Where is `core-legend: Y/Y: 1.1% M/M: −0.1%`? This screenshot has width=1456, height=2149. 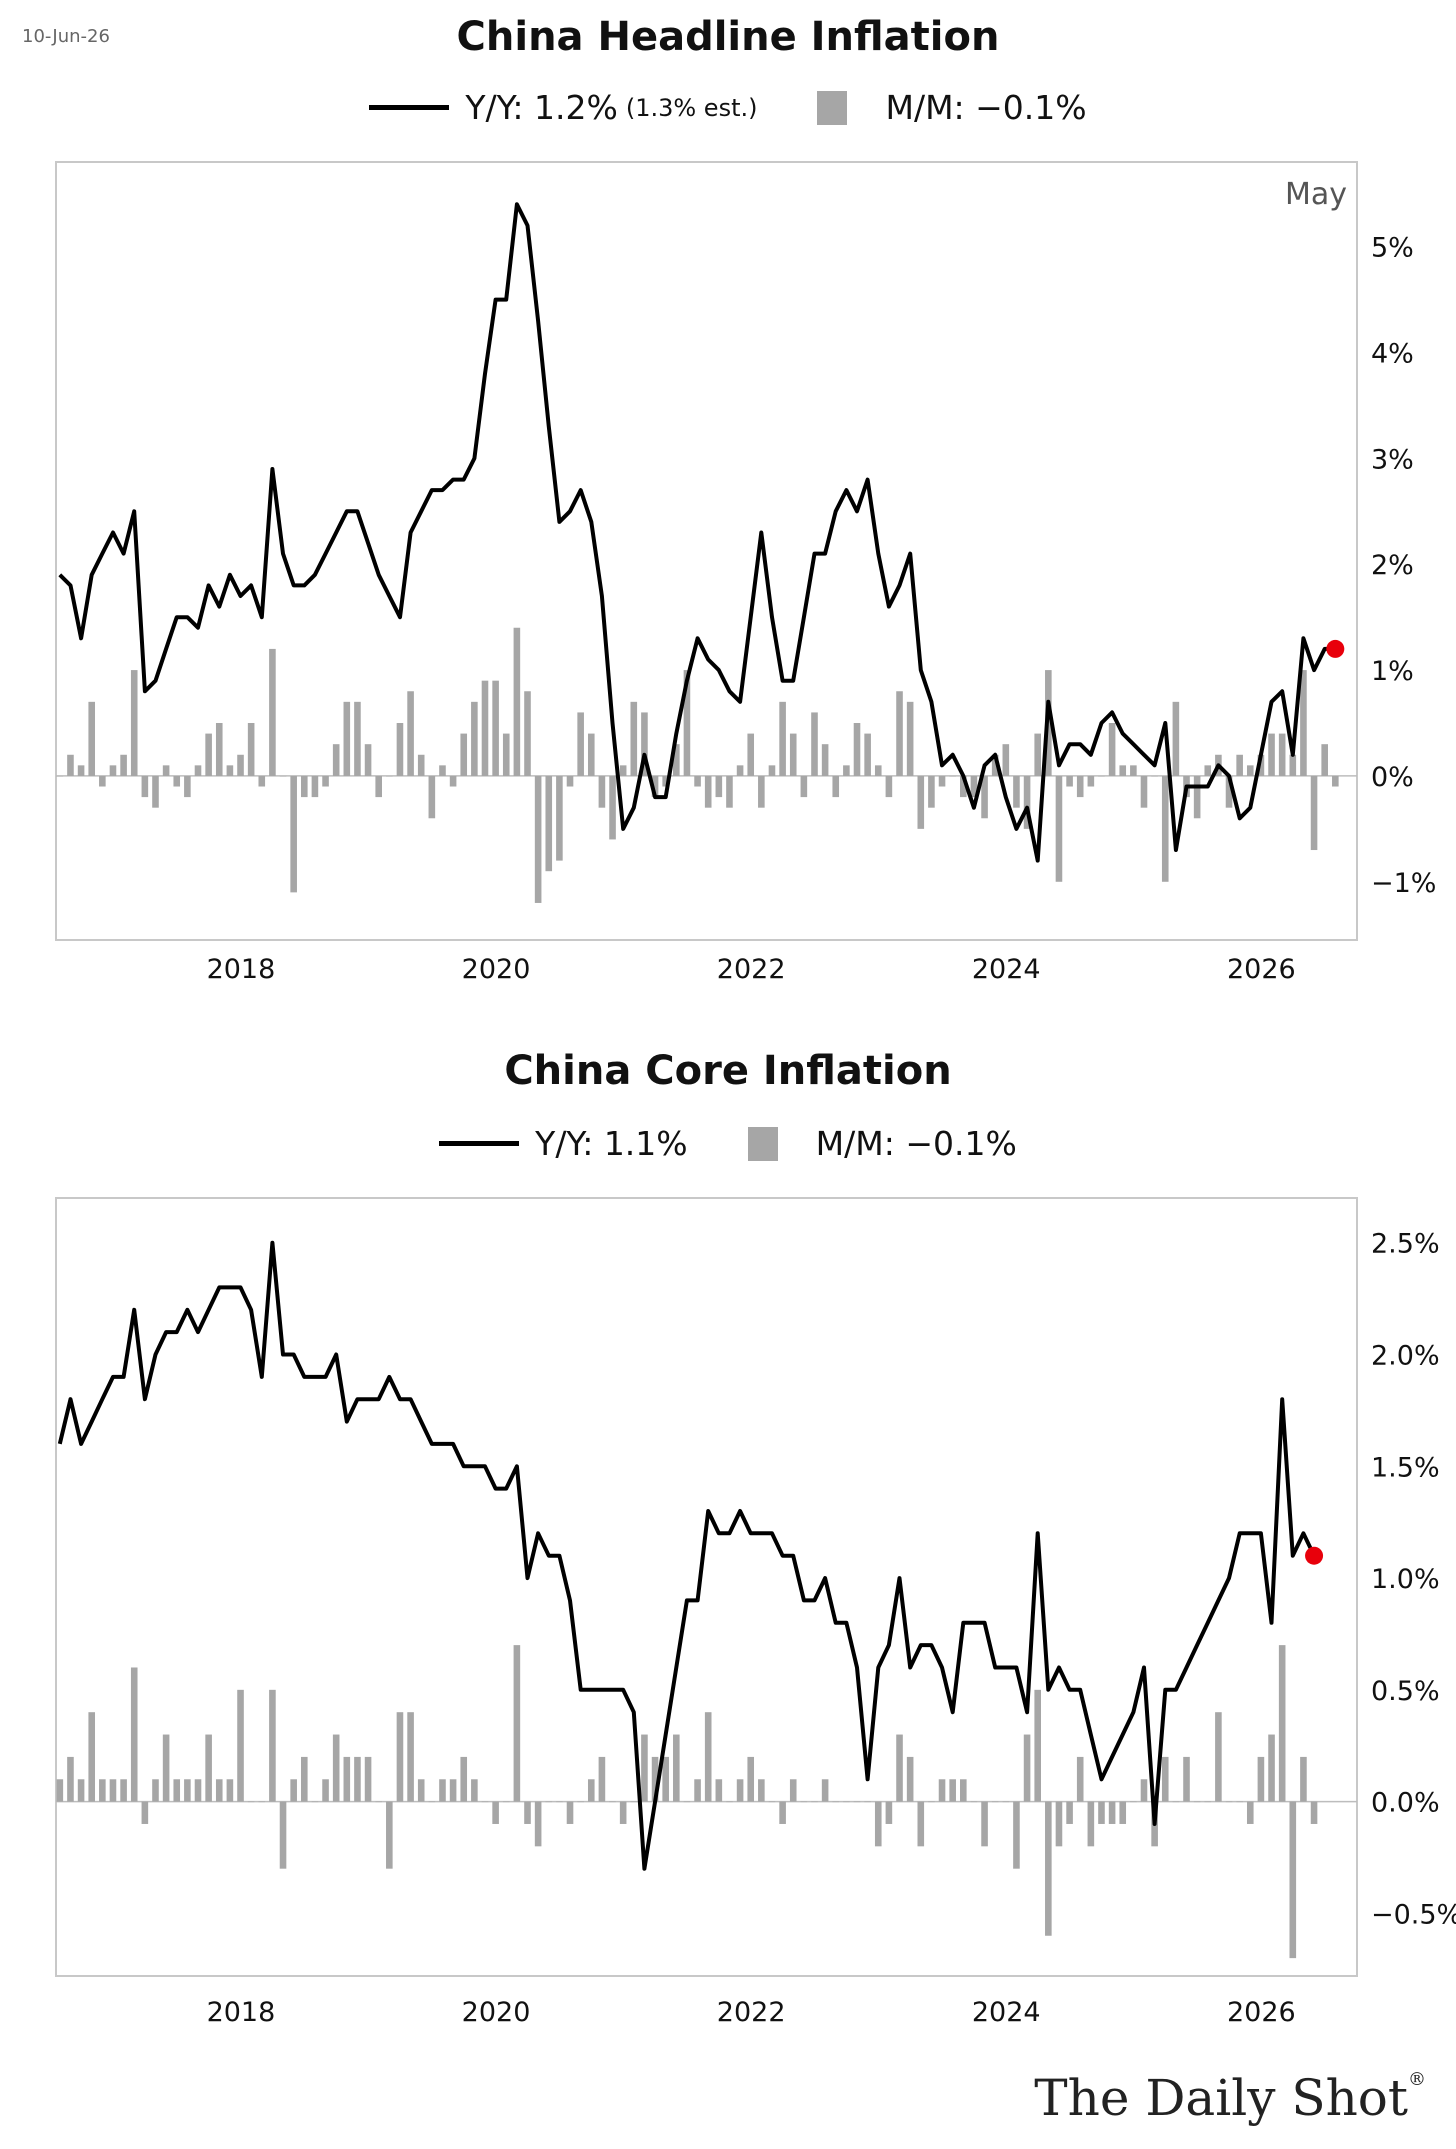
core-legend: Y/Y: 1.1% M/M: −0.1% is located at coordinates (728, 1143).